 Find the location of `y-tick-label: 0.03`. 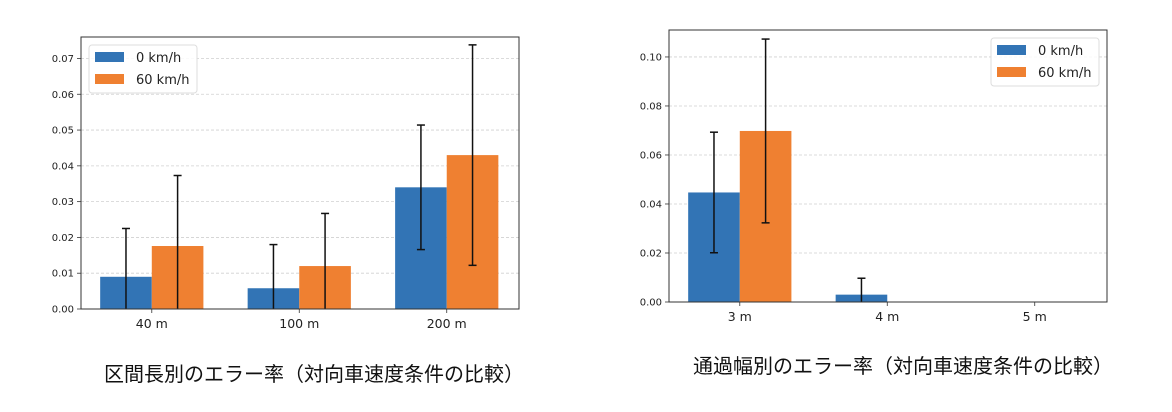

y-tick-label: 0.03 is located at coordinates (63, 202).